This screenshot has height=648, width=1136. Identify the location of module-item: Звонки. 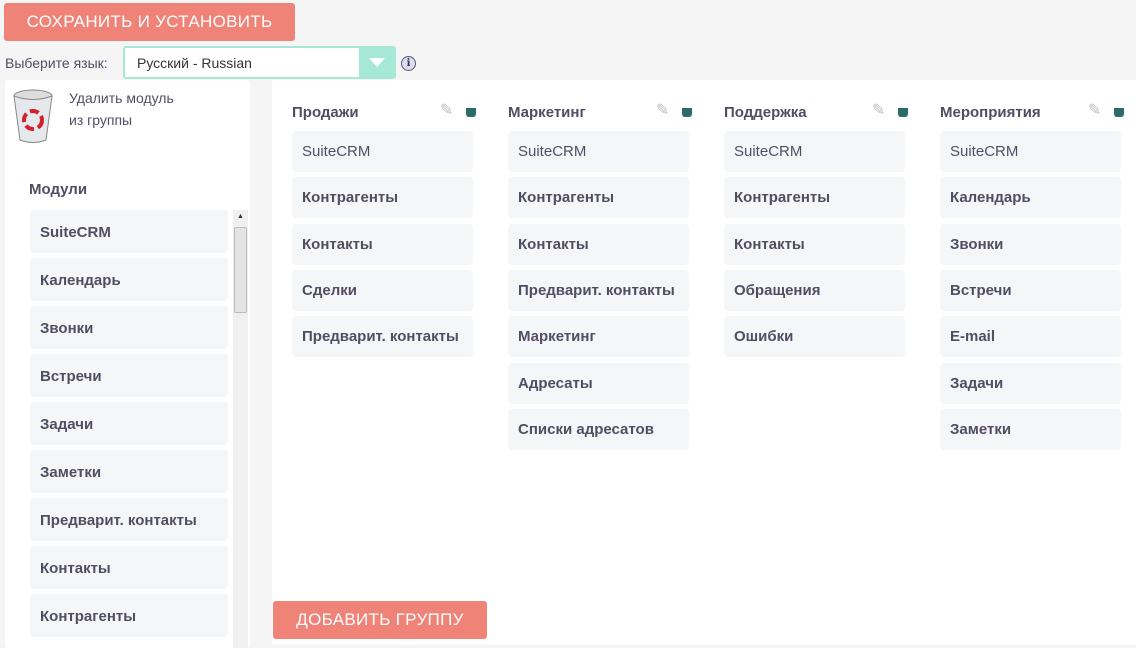
(129, 327).